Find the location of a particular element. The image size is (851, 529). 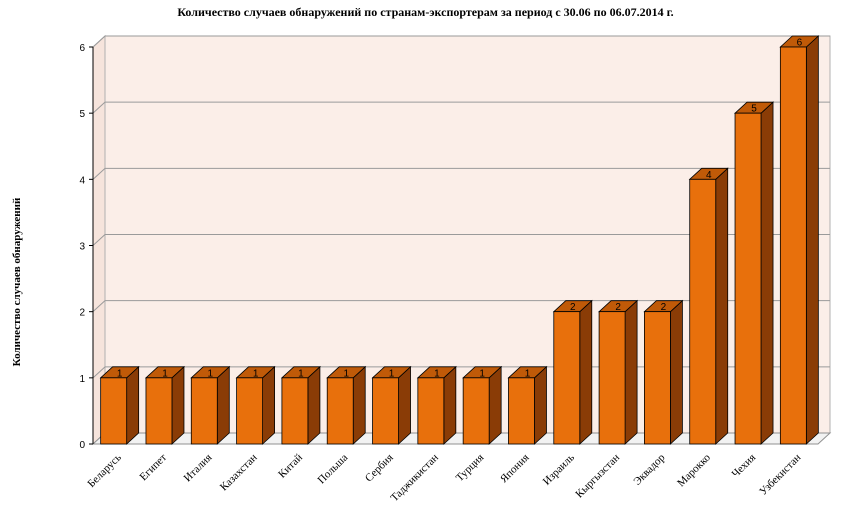

bar: 4 is located at coordinates (708, 306).